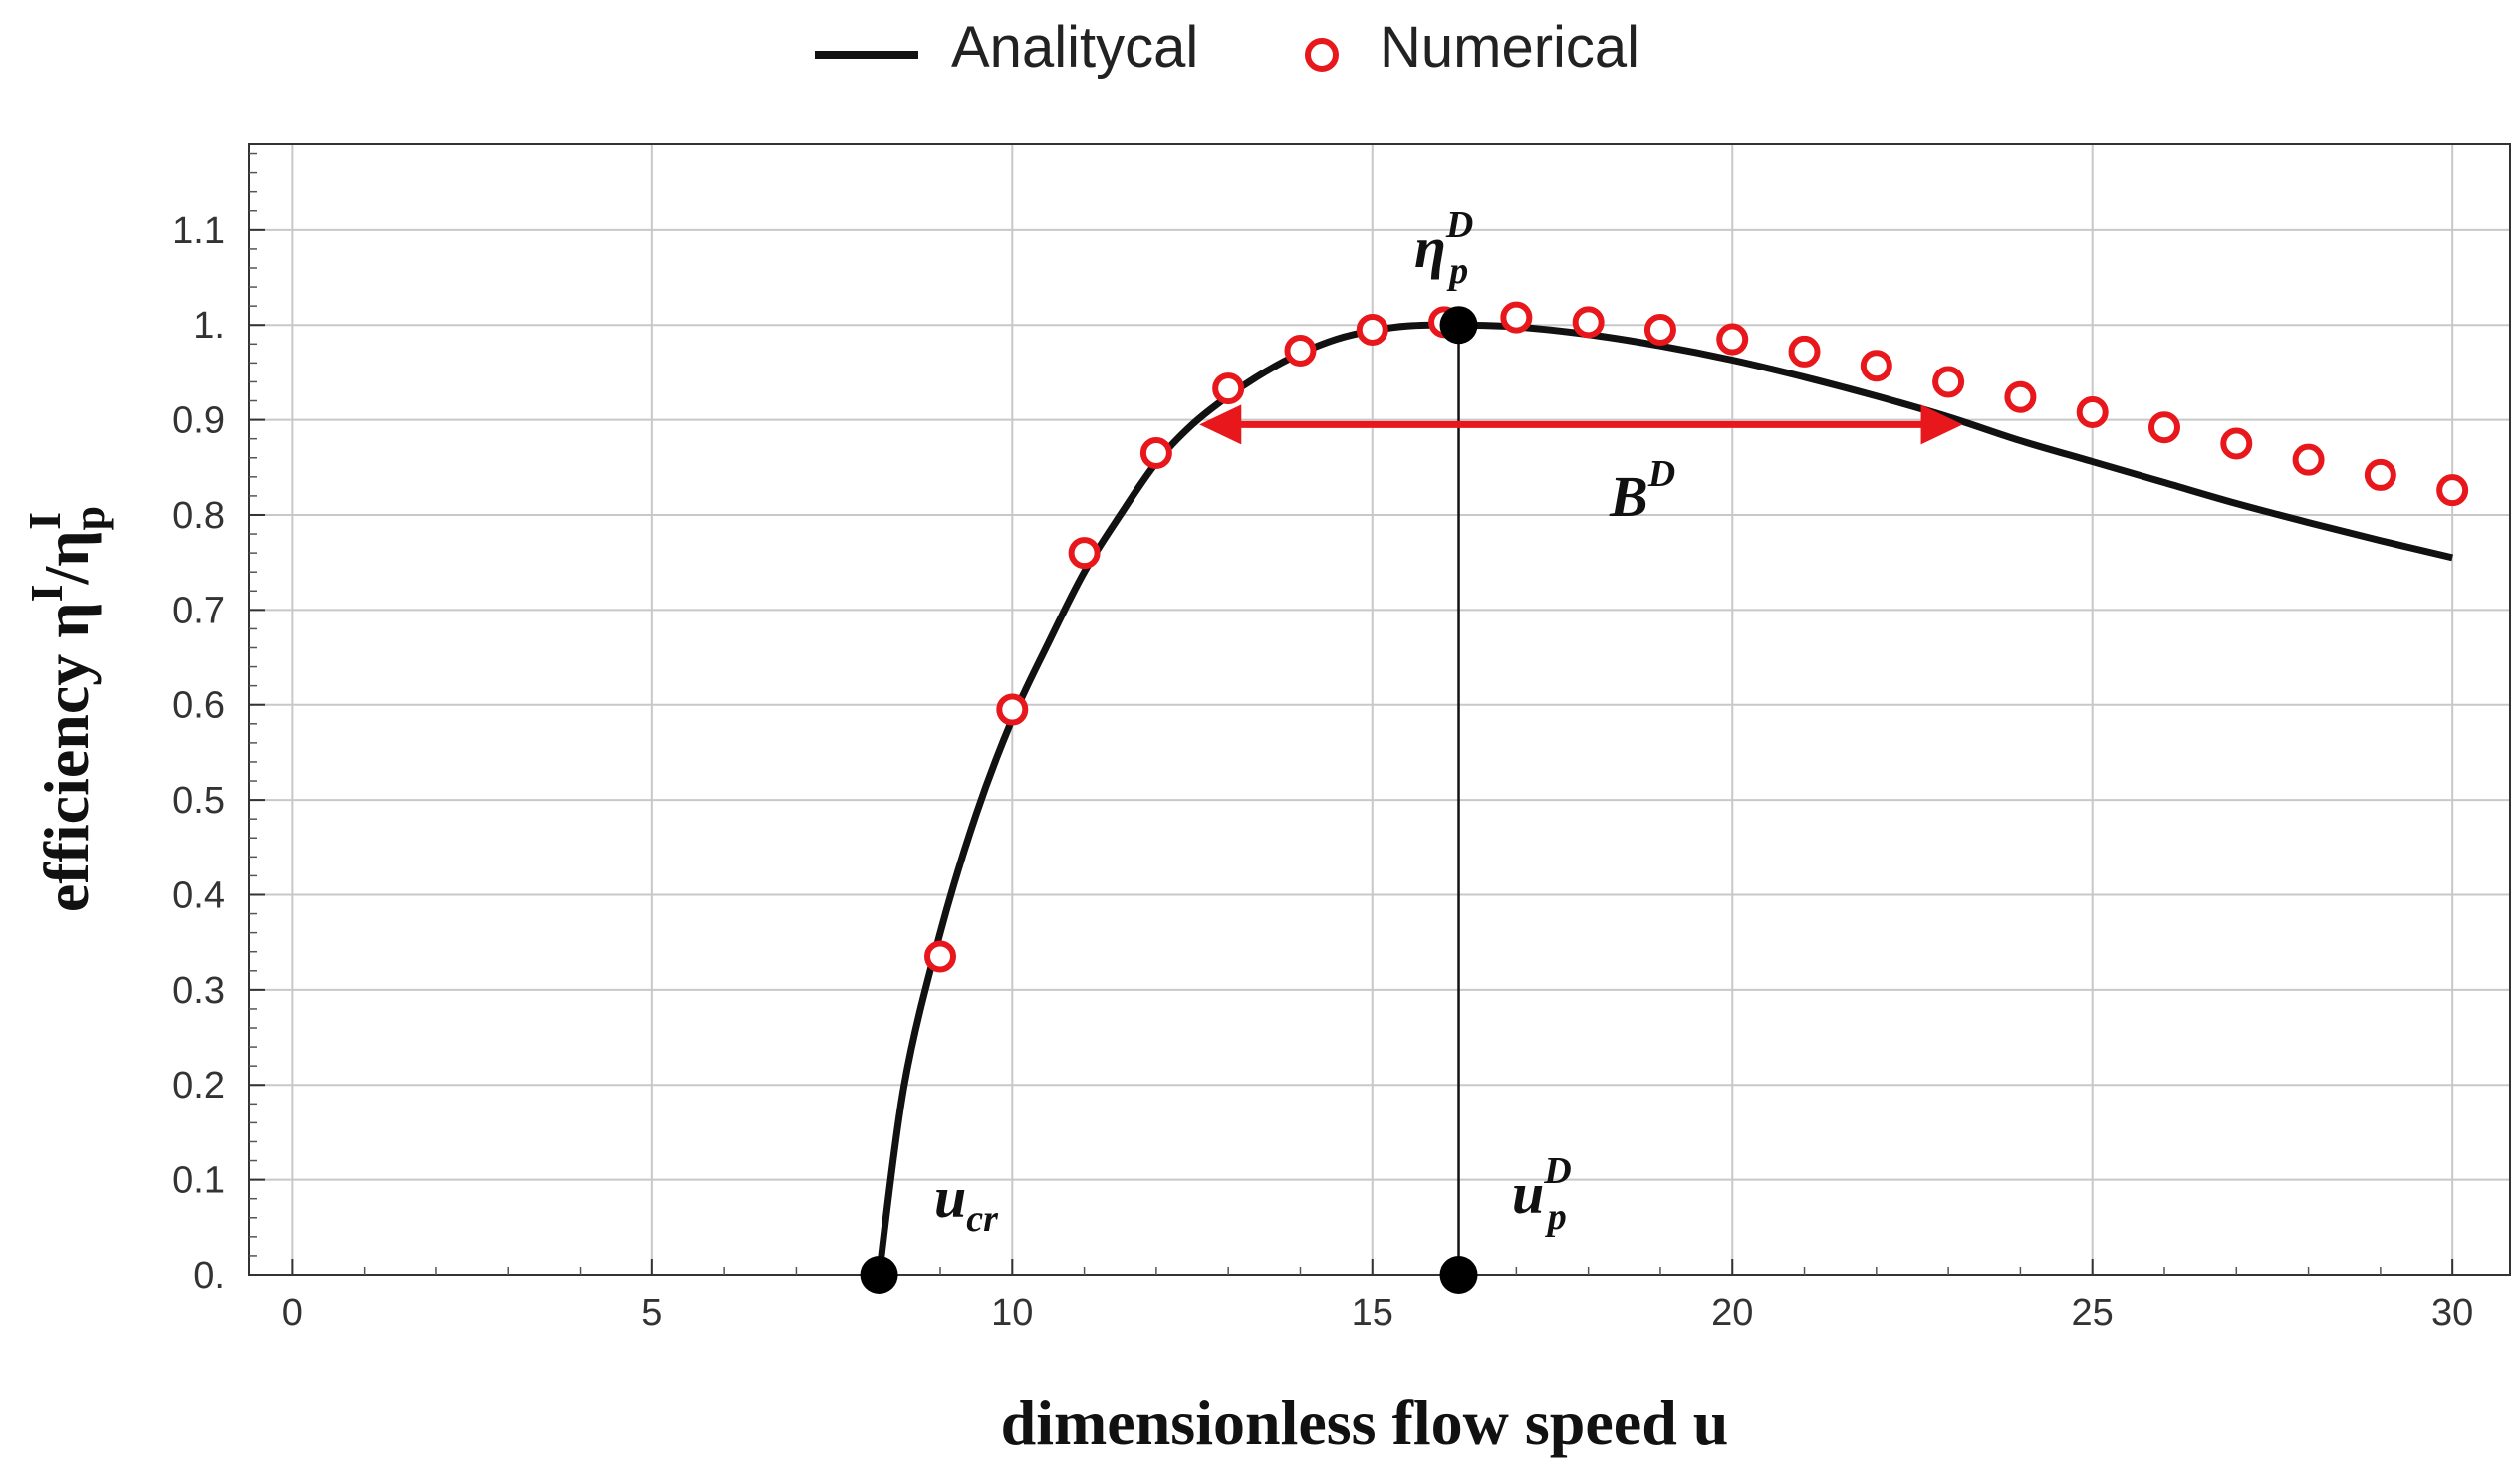  Describe the element at coordinates (198, 1181) in the screenshot. I see `y-tick-label: 0.1` at that location.